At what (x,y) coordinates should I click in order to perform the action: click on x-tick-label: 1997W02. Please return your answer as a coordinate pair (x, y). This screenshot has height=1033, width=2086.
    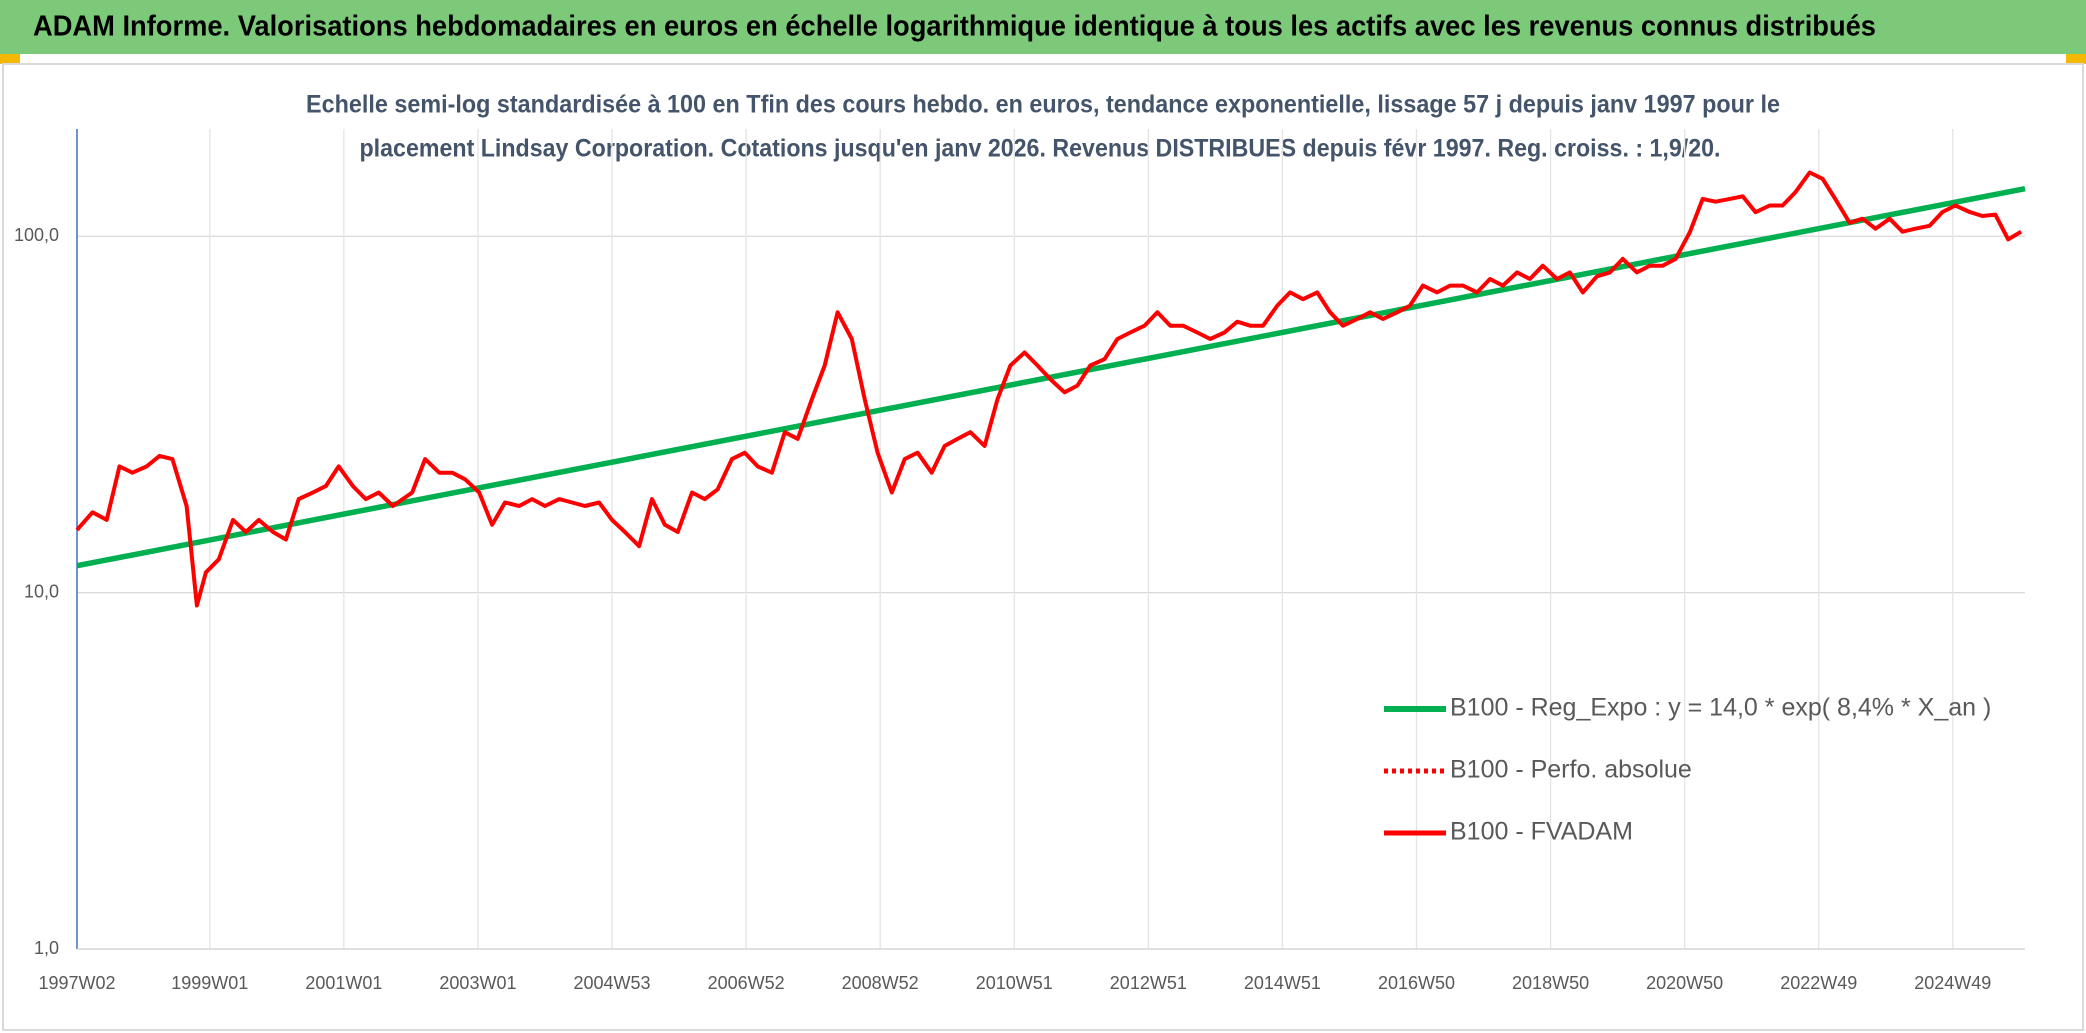
    Looking at the image, I should click on (76, 983).